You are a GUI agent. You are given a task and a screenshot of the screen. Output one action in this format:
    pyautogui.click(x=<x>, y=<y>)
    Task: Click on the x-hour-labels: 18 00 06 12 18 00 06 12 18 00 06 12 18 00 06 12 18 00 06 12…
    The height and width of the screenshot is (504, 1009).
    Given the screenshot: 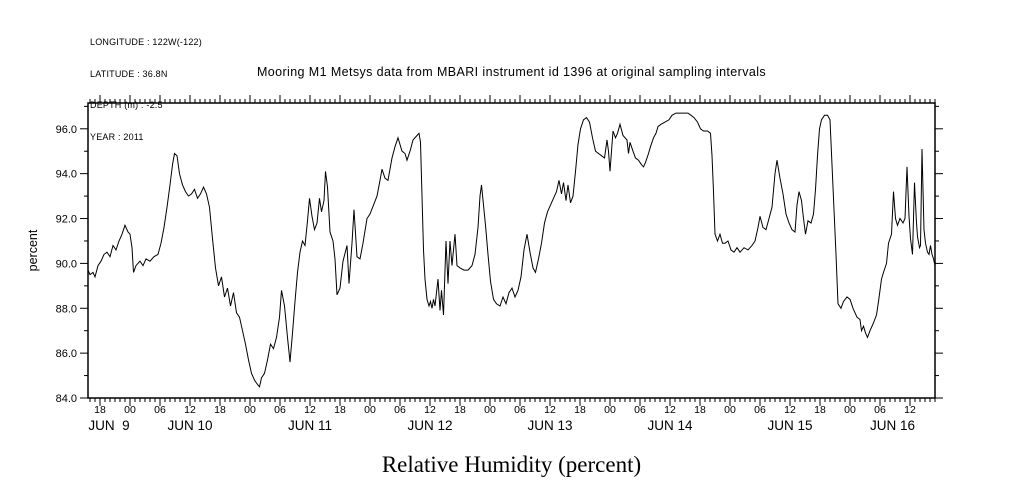 What is the action you would take?
    pyautogui.click(x=505, y=410)
    